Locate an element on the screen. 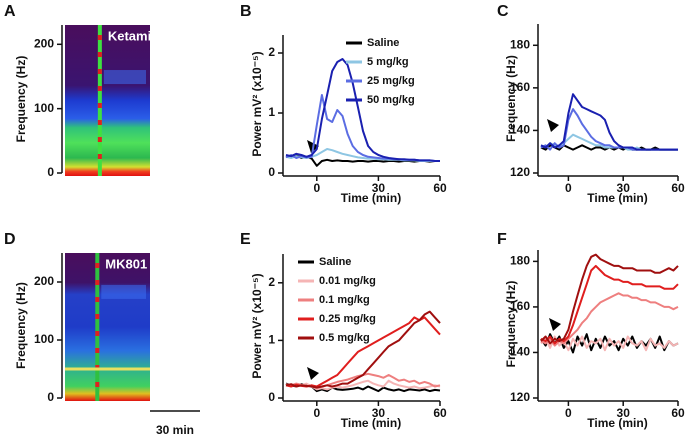 Image resolution: width=685 pixels, height=441 pixels. legend-label: 0.01 mg/kg is located at coordinates (347, 281).